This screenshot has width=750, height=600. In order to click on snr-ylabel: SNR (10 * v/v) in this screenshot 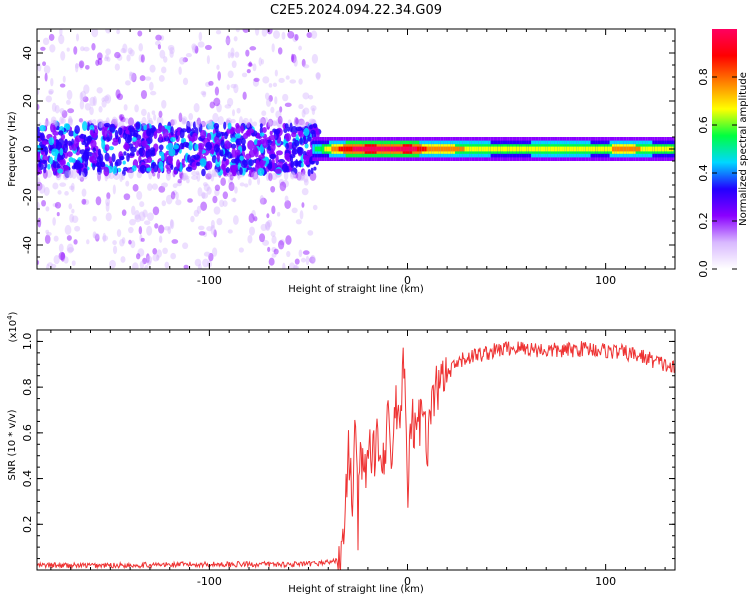, I will do `click(12, 444)`.